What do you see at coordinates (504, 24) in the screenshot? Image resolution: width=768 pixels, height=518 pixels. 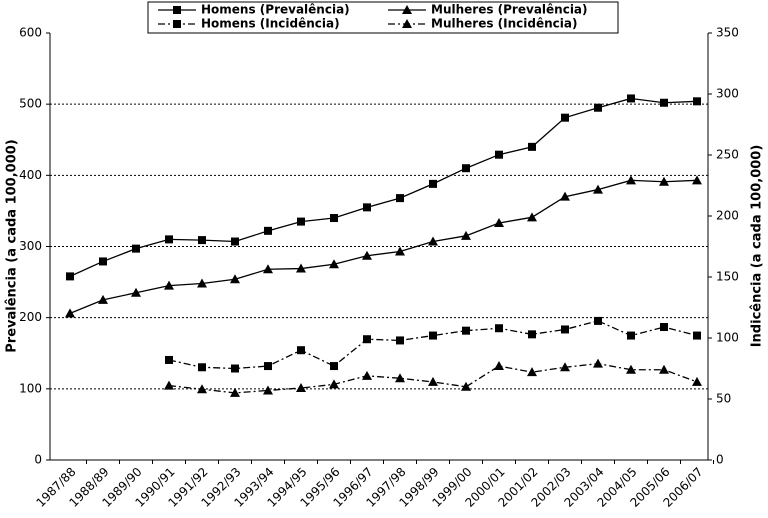 I see `legend-label: Mulheres (Incidência)` at bounding box center [504, 24].